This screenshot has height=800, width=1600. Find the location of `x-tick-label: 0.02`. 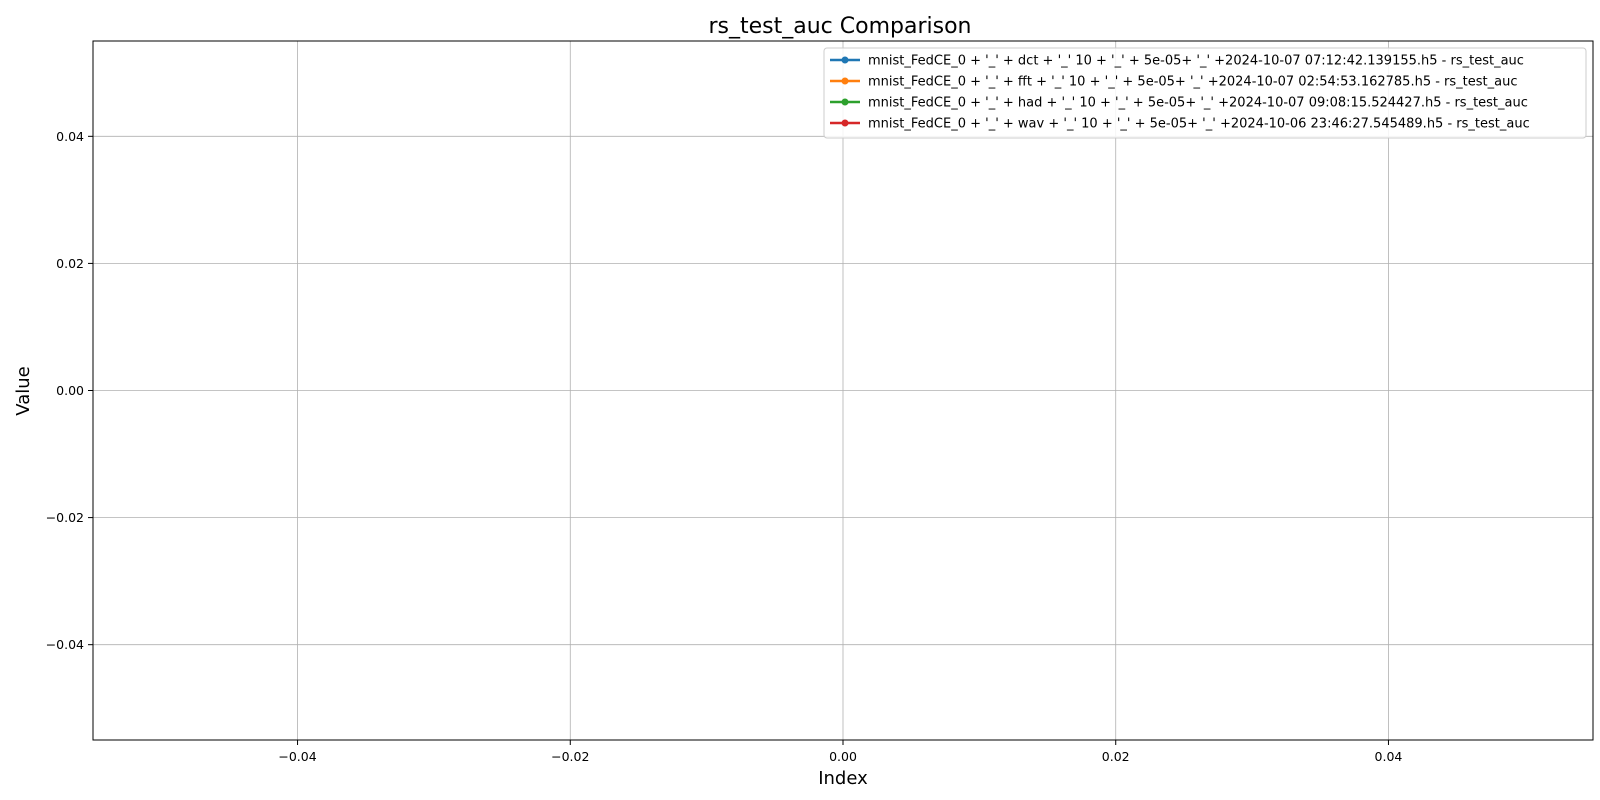

x-tick-label: 0.02 is located at coordinates (1116, 756).